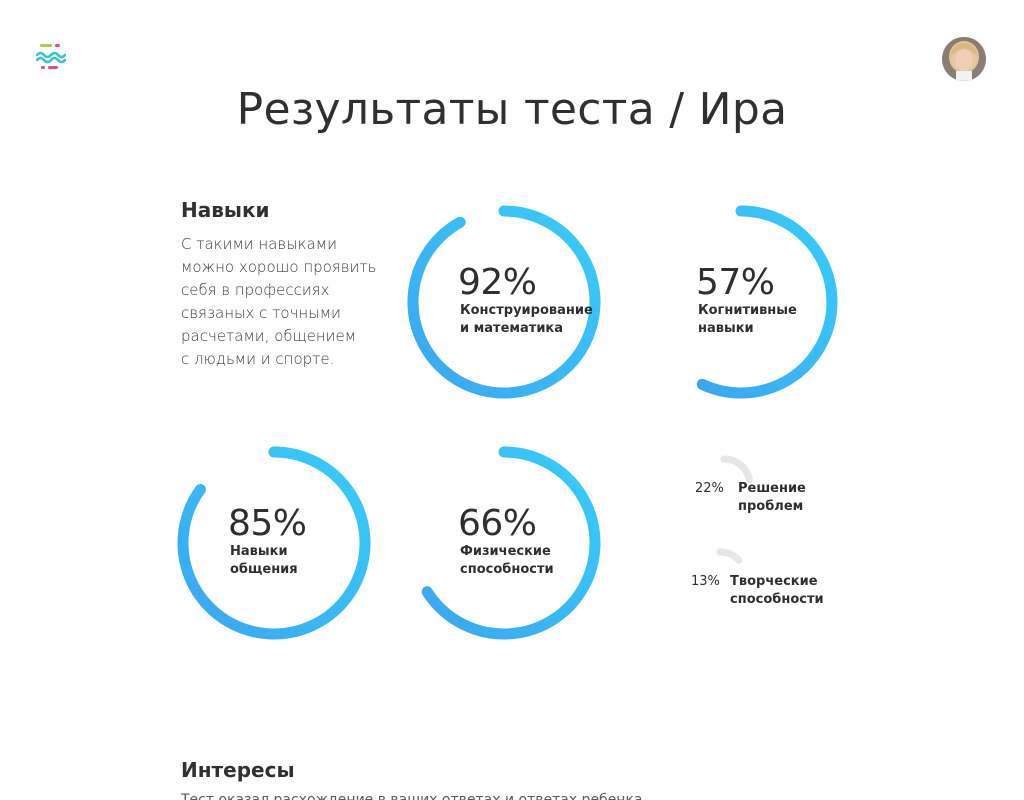 This screenshot has height=800, width=1024. Describe the element at coordinates (225, 210) in the screenshot. I see `skills-heading: Навыки` at that location.